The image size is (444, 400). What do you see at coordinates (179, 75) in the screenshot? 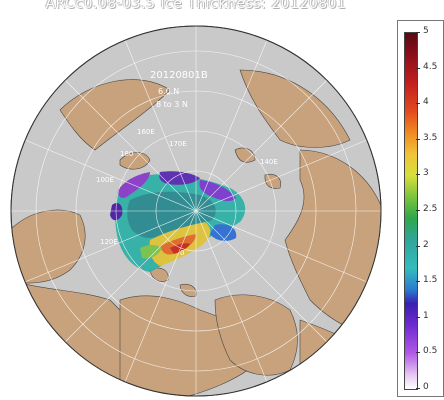
I see `date-label: 20120801B` at bounding box center [179, 75].